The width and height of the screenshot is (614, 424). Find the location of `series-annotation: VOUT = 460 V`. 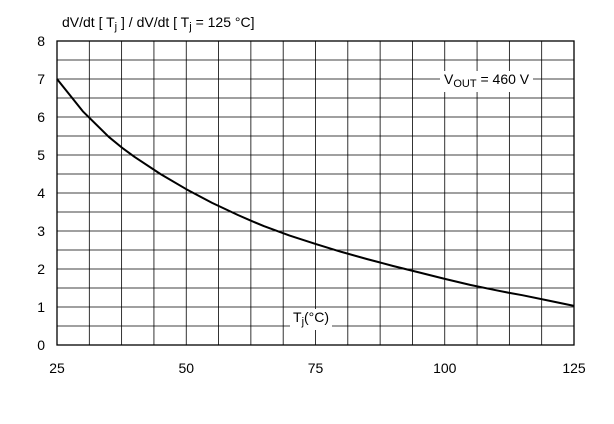

series-annotation: VOUT = 460 V is located at coordinates (487, 81).